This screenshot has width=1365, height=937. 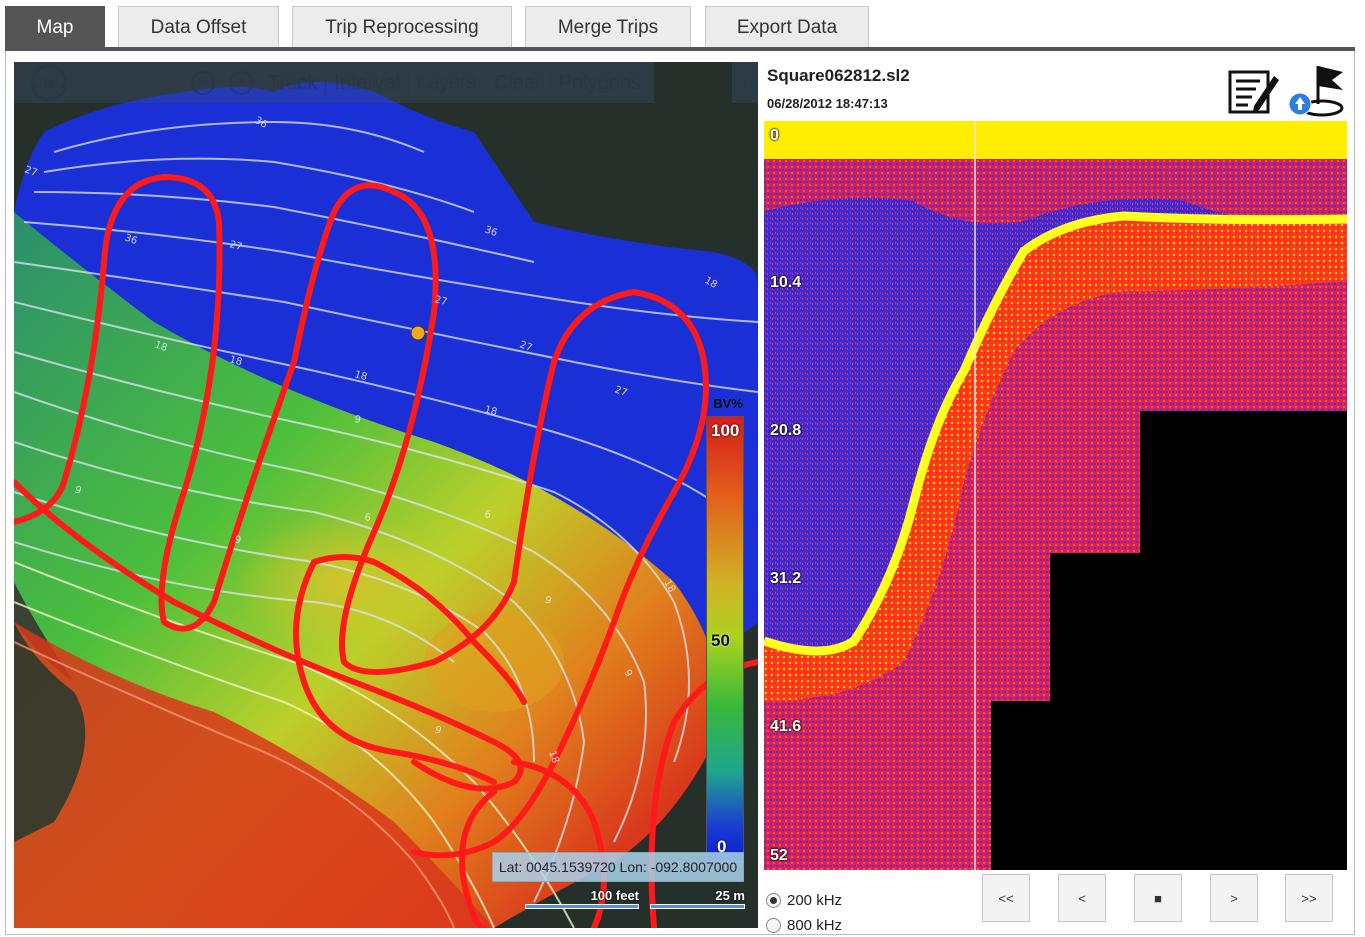 I want to click on depth-label: 20.8, so click(x=786, y=430).